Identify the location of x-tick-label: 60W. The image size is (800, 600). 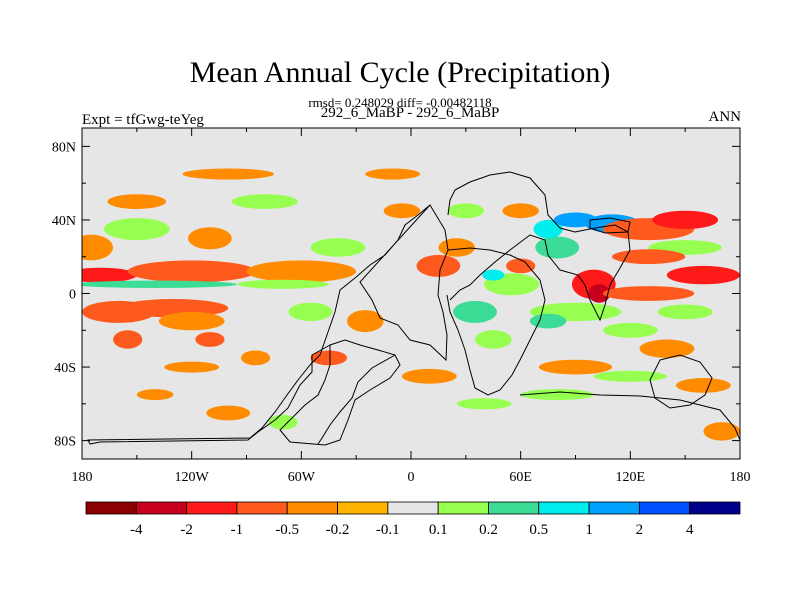
(302, 477).